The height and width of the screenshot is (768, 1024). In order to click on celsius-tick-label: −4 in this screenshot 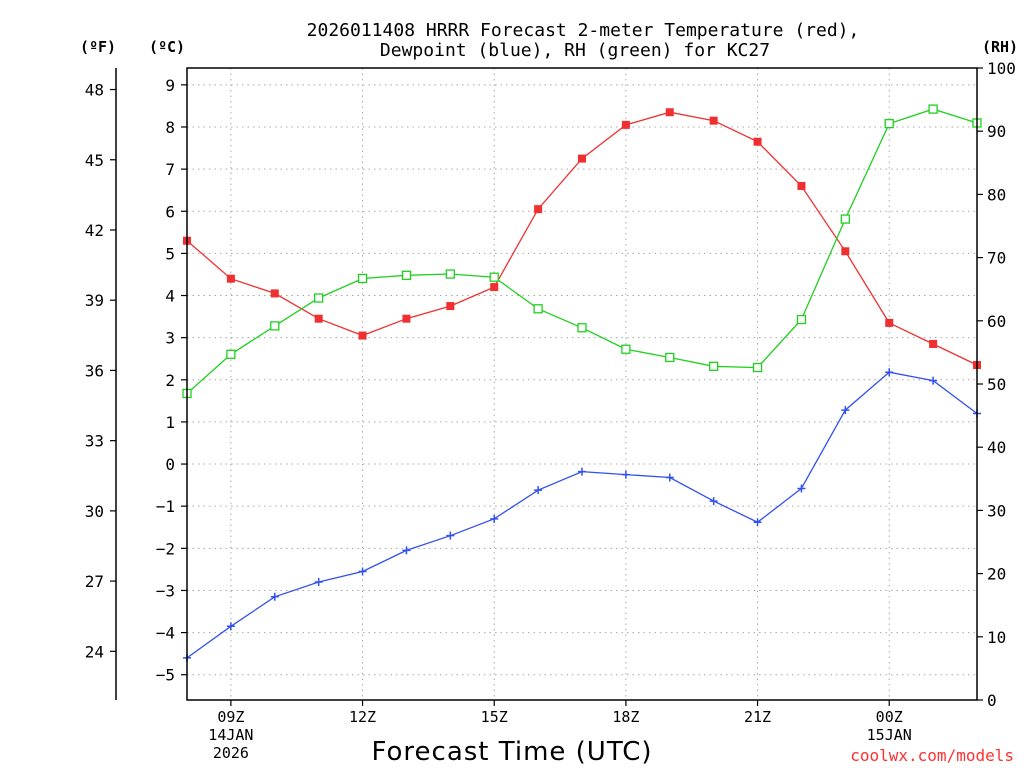, I will do `click(165, 633)`.